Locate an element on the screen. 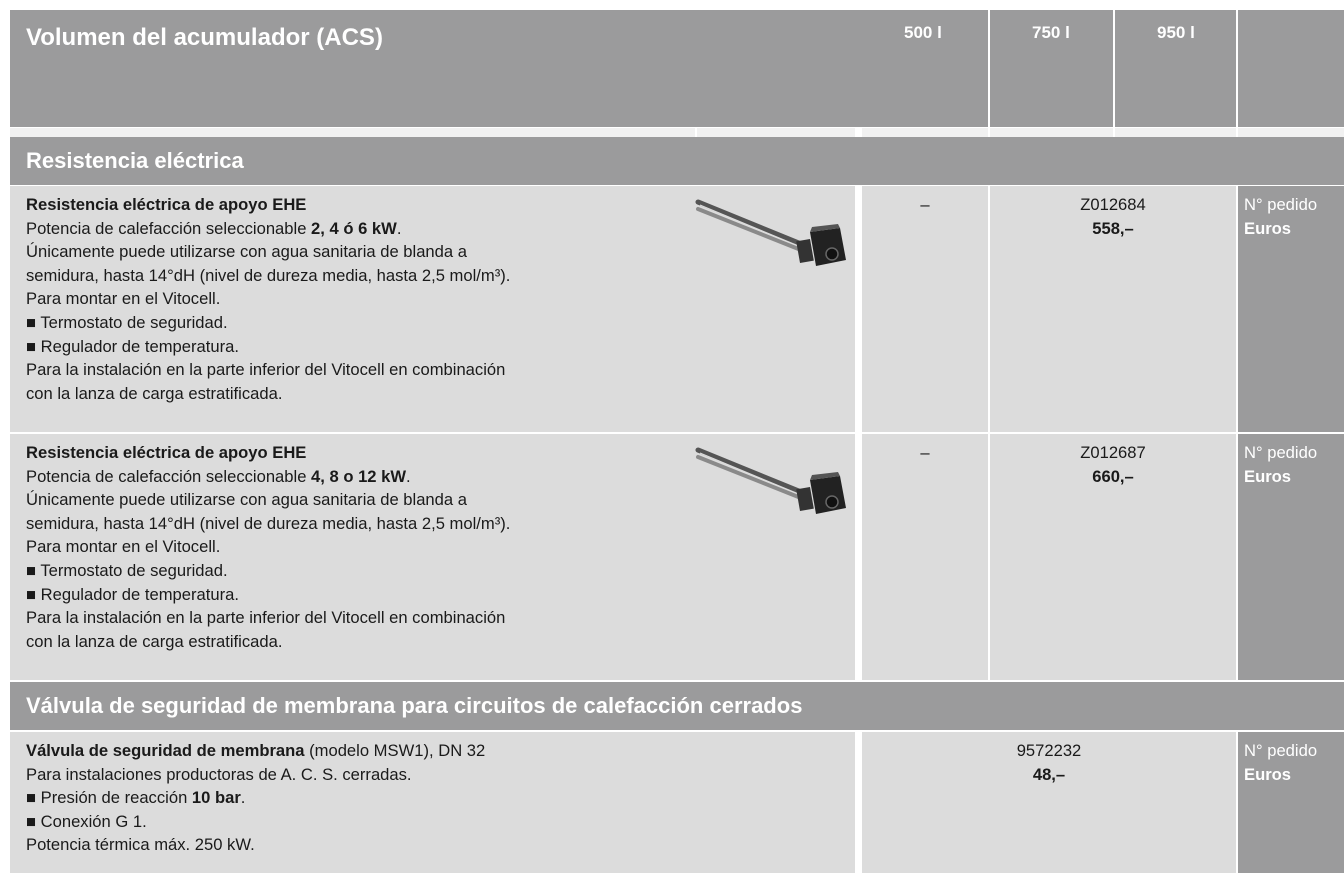 The width and height of the screenshot is (1344, 877). price: 558,– is located at coordinates (1113, 228).